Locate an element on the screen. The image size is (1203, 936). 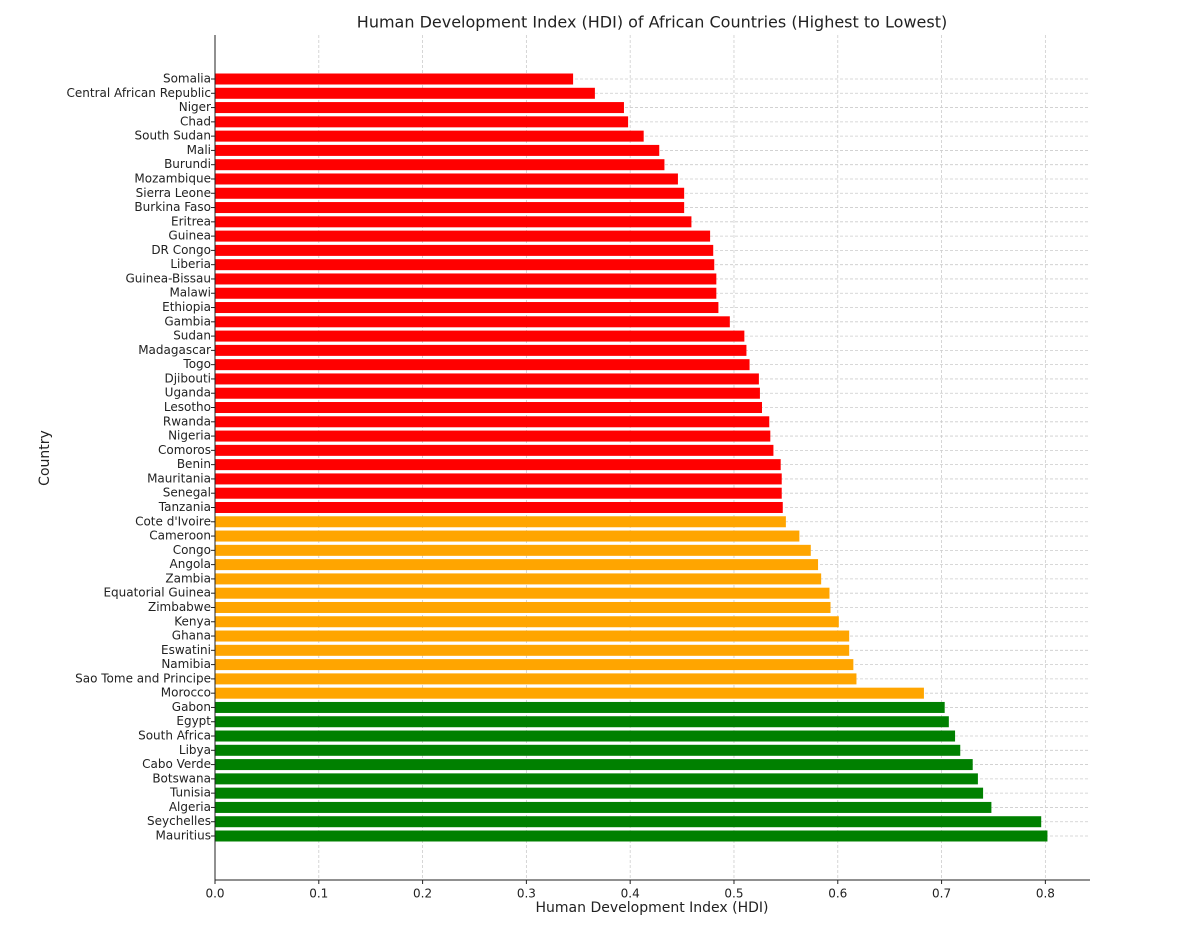
y-tick-label: DR Congo is located at coordinates (181, 250).